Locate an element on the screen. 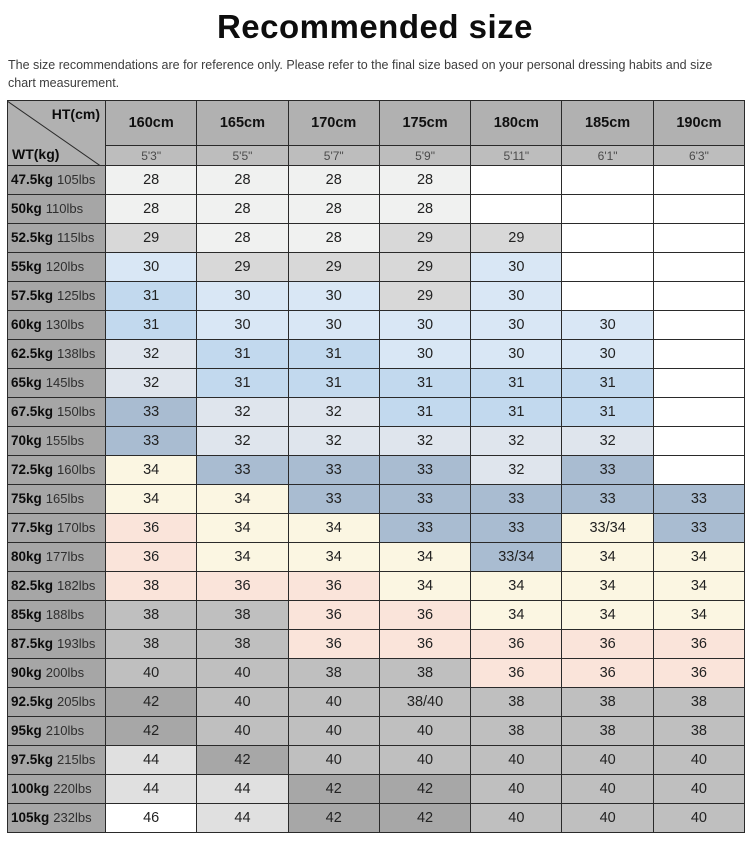 This screenshot has width=750, height=868. height-header-160cm: 160cm is located at coordinates (151, 123).